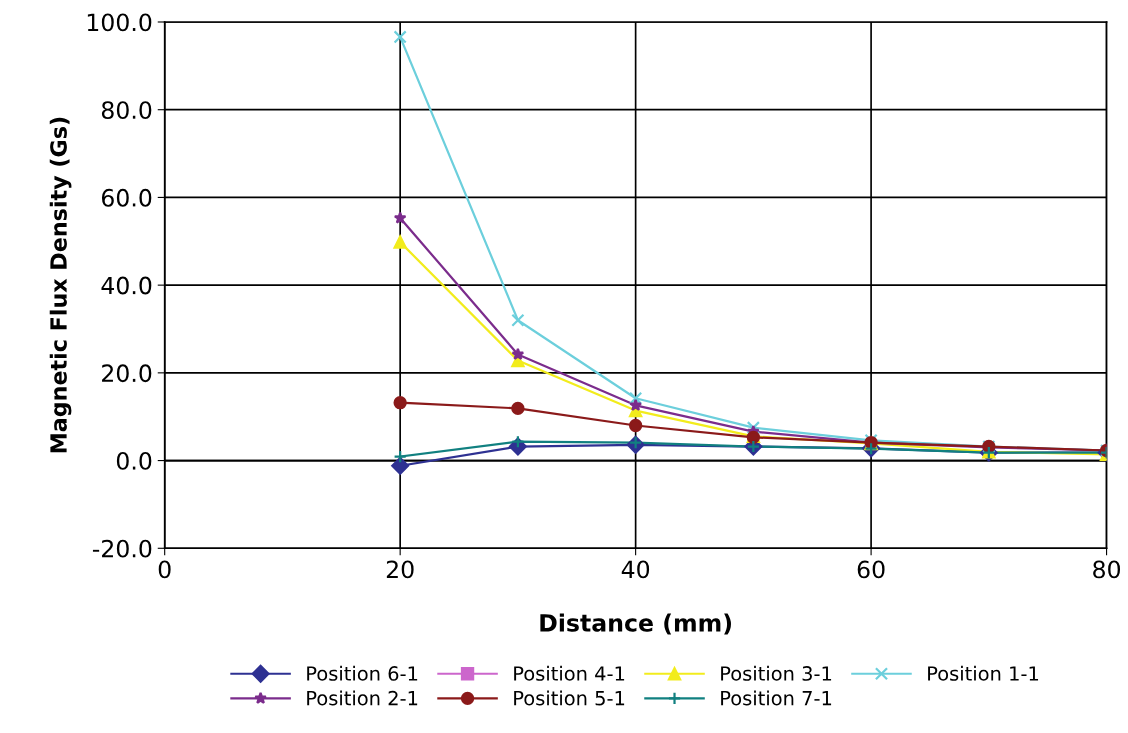  I want to click on x-tick-label: 0, so click(164, 569).